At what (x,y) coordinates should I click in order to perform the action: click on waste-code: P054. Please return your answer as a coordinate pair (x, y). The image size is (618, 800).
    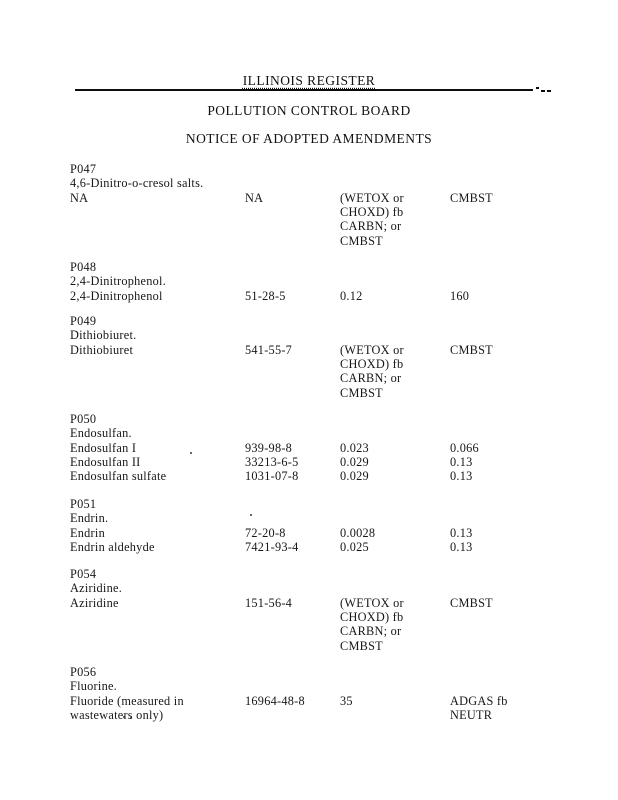
    Looking at the image, I should click on (83, 574).